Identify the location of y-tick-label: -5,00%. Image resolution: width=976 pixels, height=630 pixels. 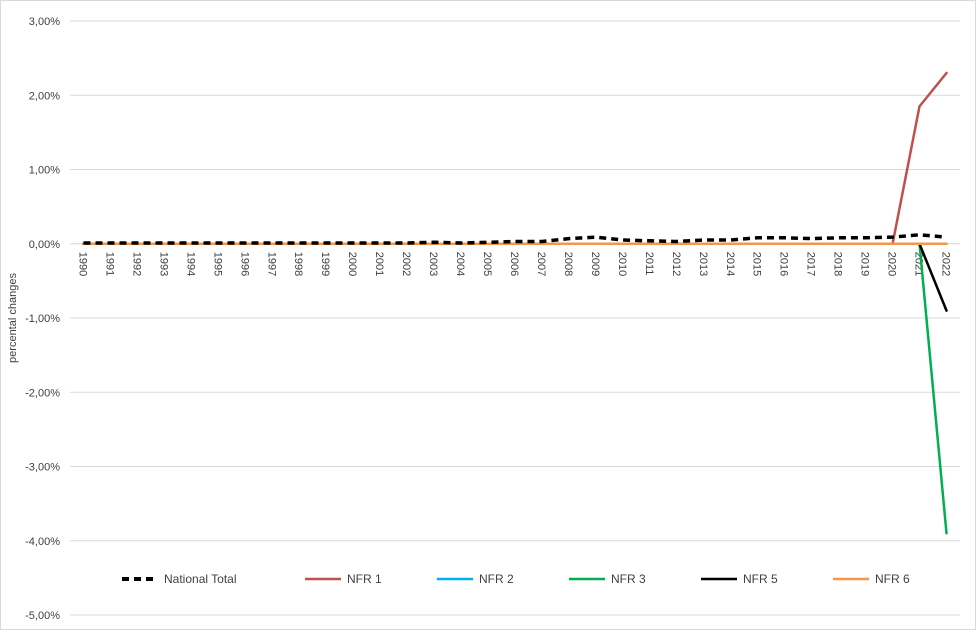
(42, 616).